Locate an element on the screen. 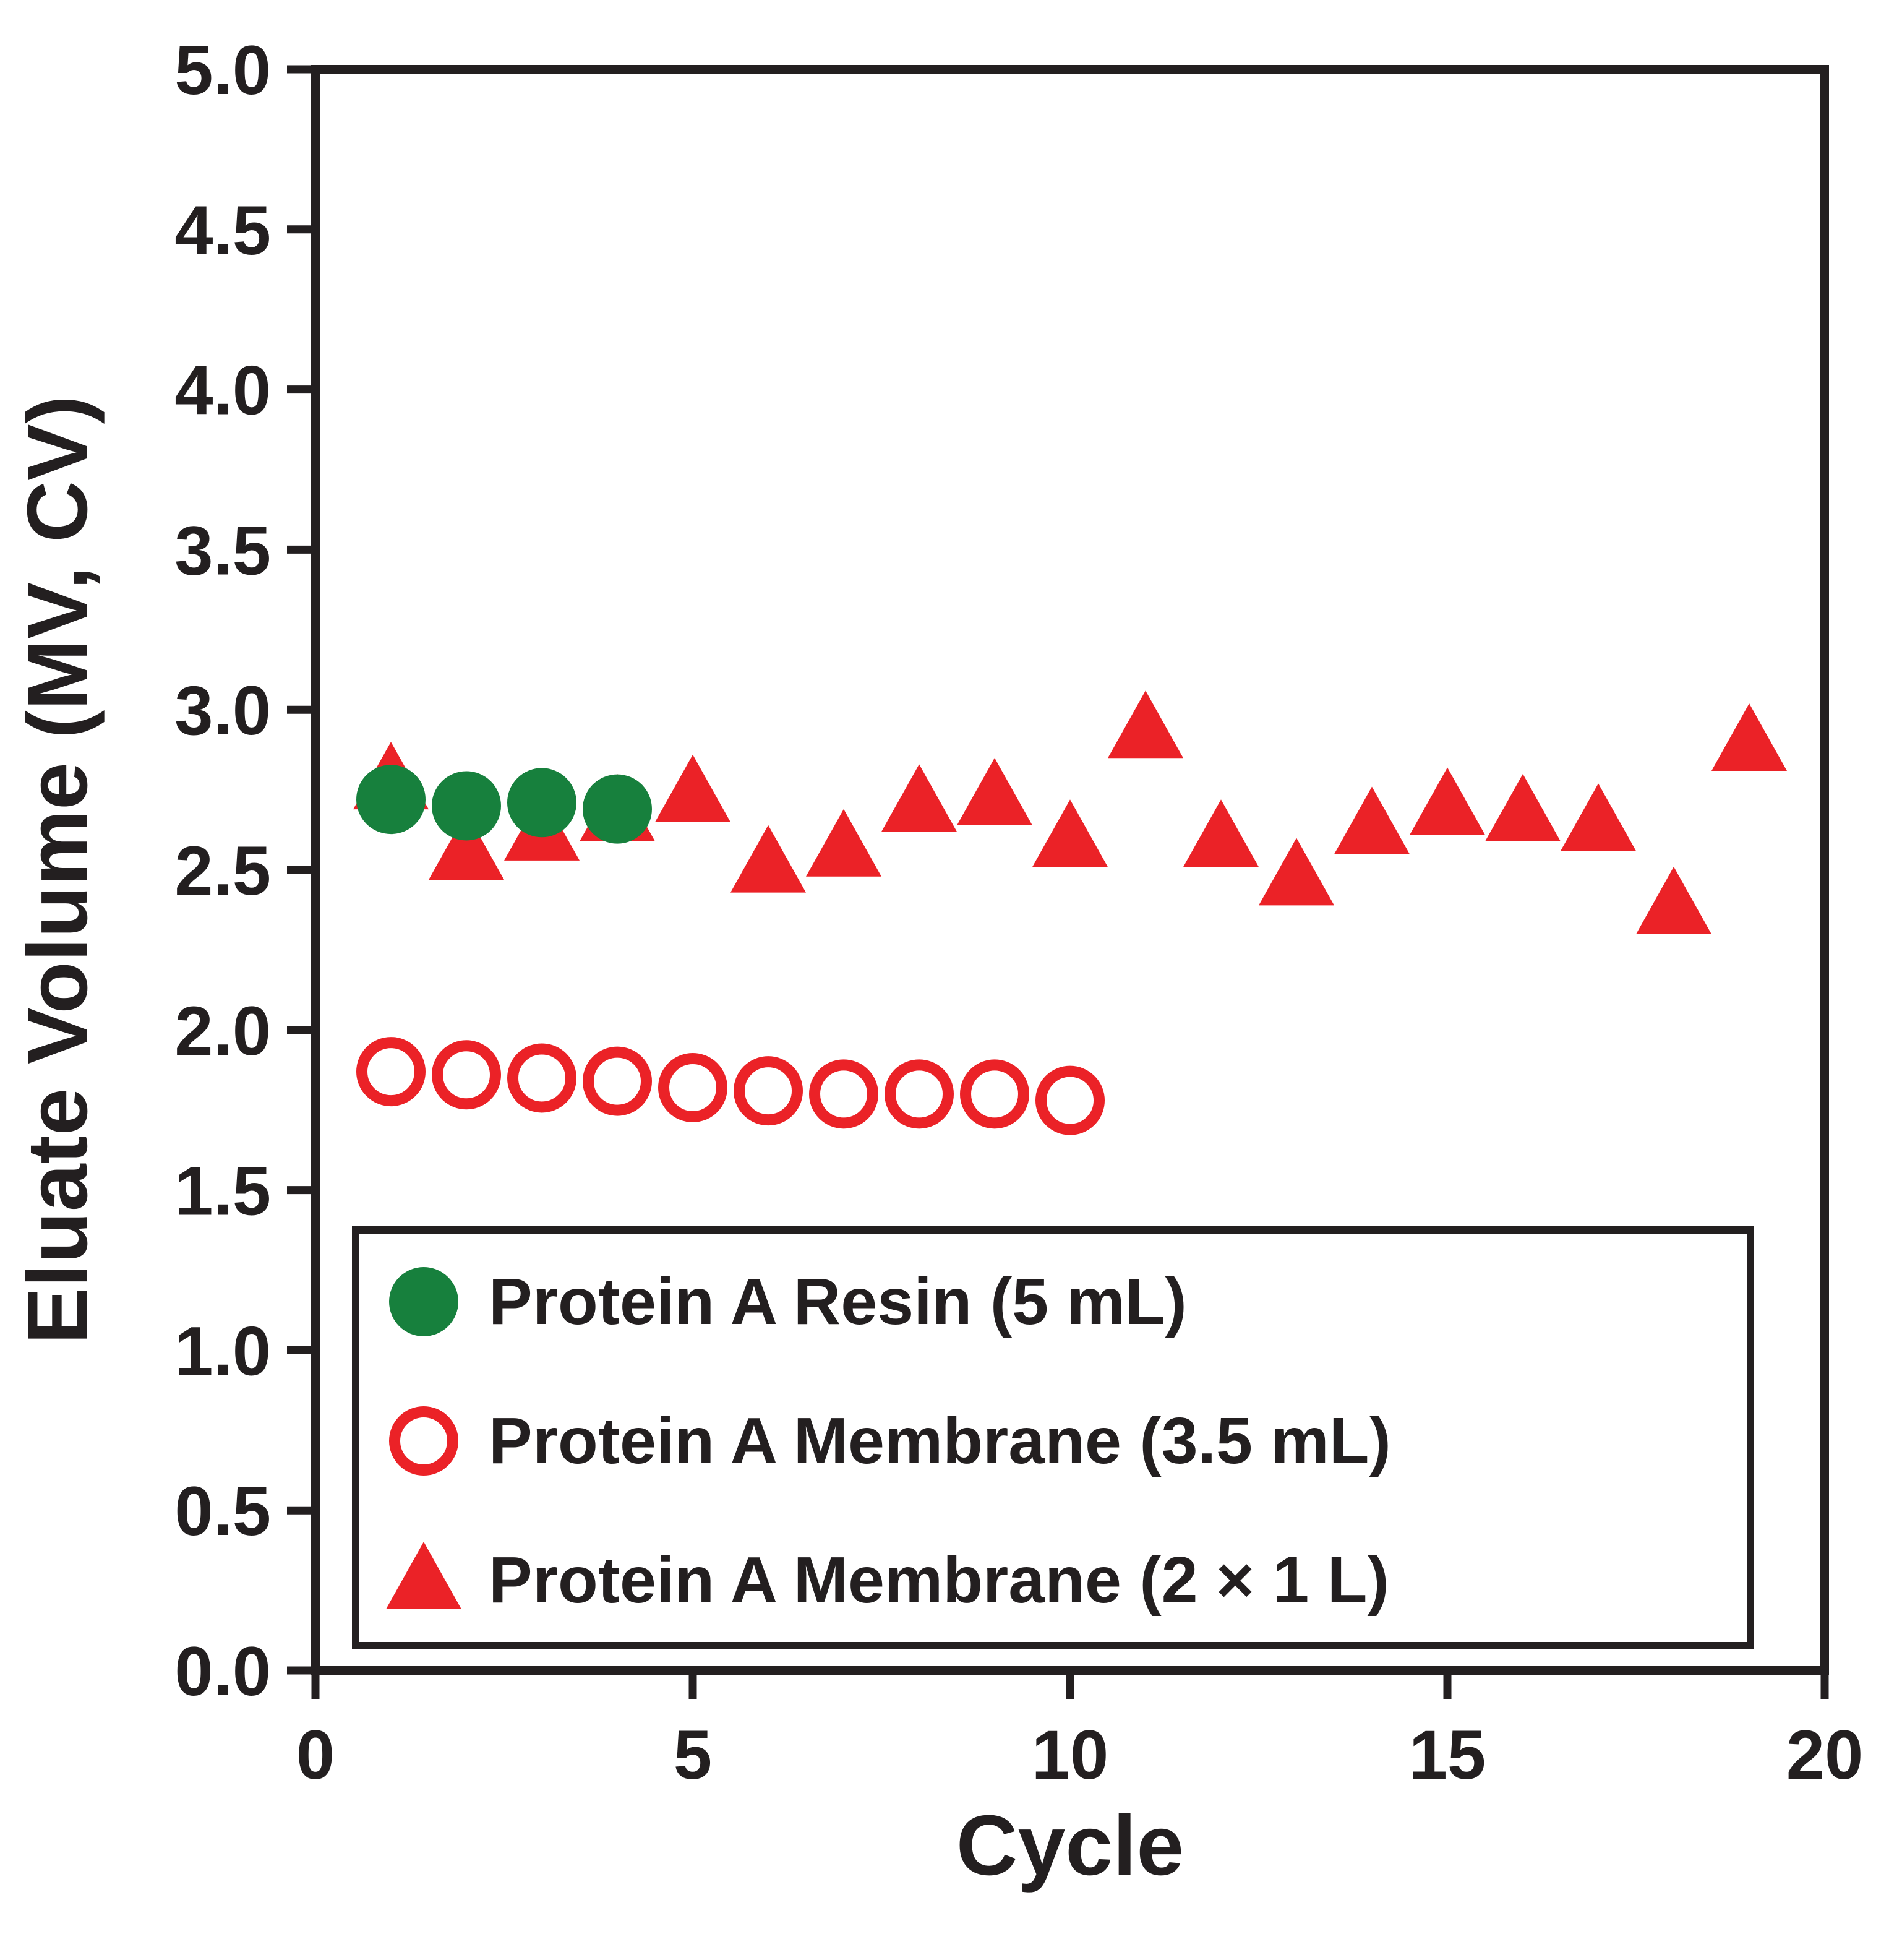 The width and height of the screenshot is (1902, 1960). legend-entry-membrane-large: Protein A Membrane (2 × 1 L) is located at coordinates (939, 1581).